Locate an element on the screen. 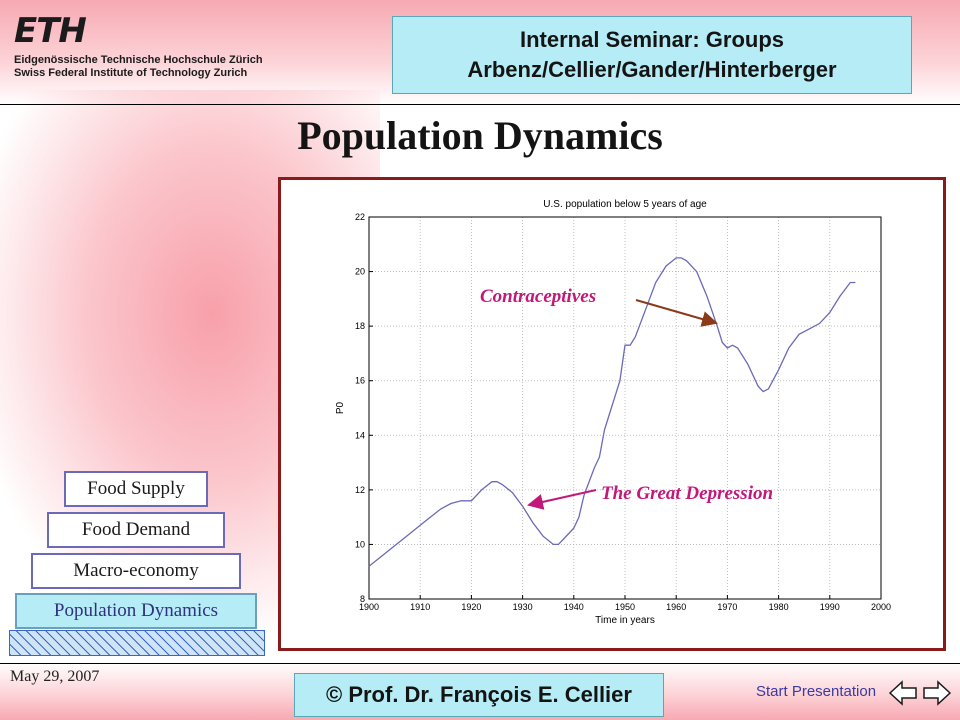 The width and height of the screenshot is (960, 720). seminar-line2: Arbenz/Cellier/Gander/Hinterberger is located at coordinates (652, 69).